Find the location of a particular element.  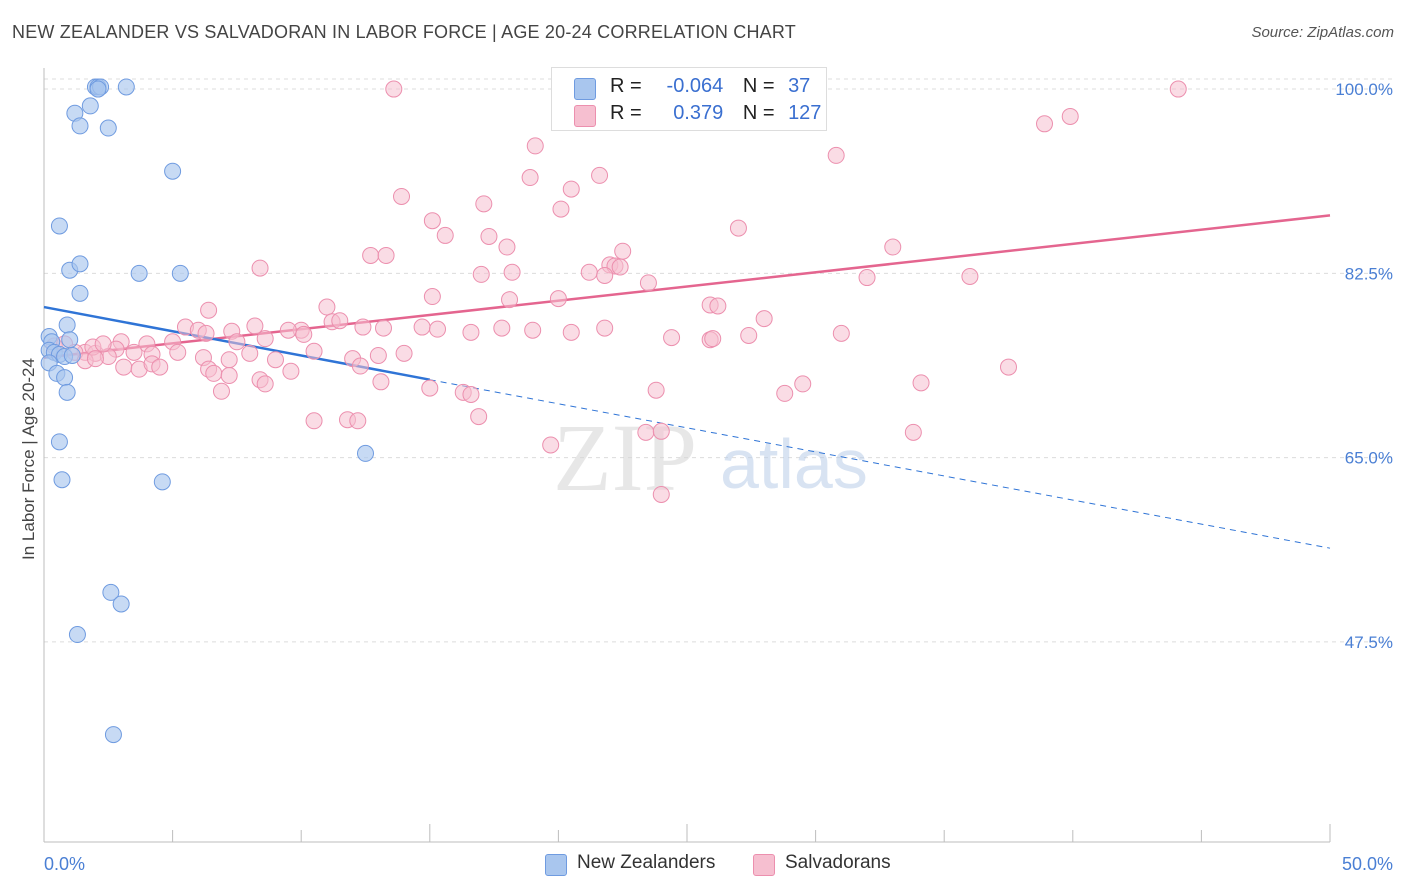

watermark: ZIP atlas is located at coordinates (710, 457).